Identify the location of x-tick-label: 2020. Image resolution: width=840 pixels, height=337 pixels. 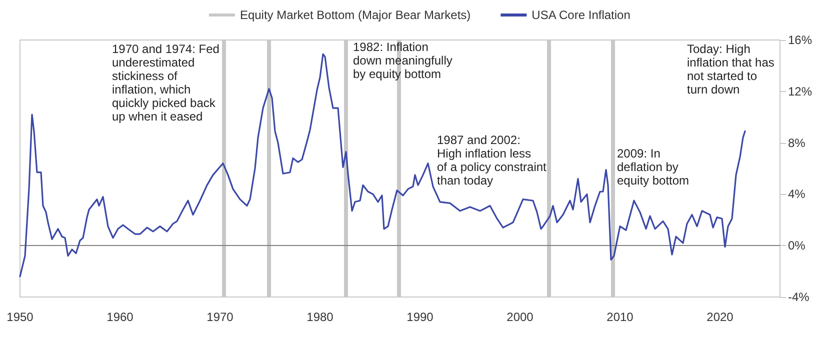
(720, 317).